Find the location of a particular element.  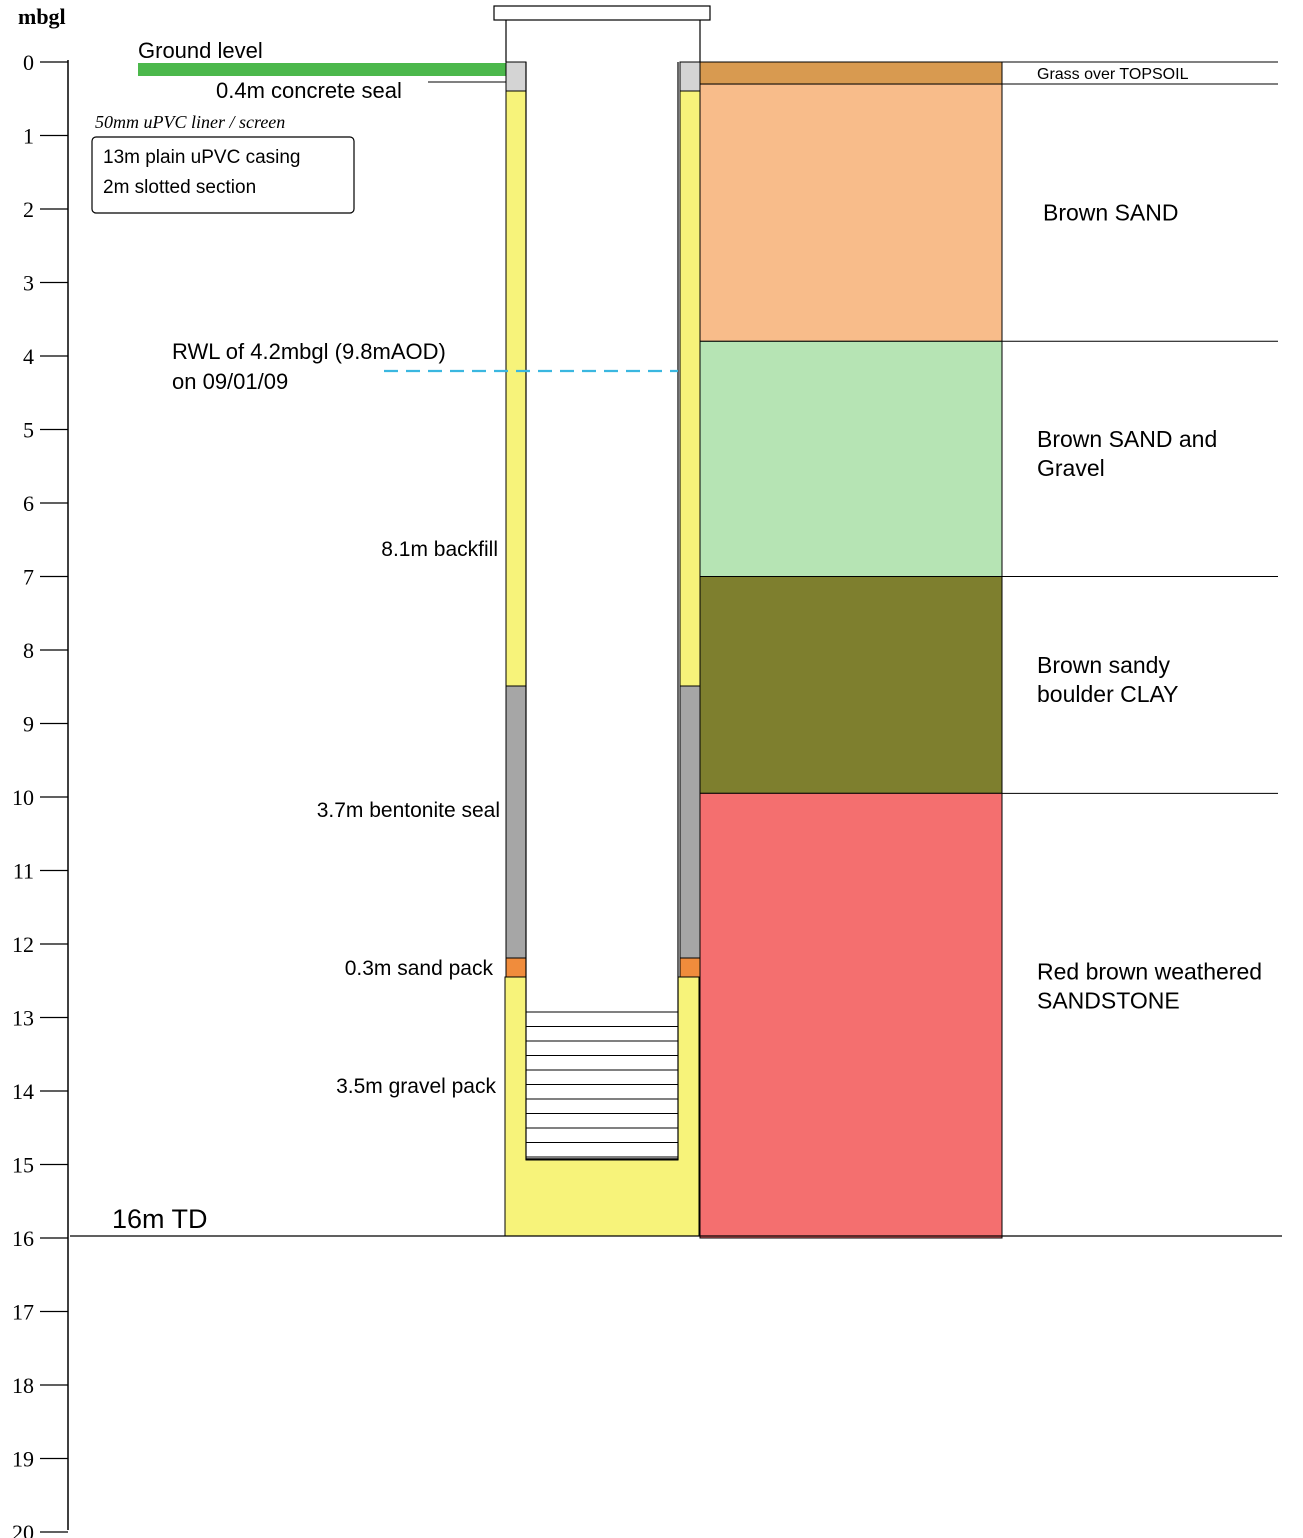

depth-tick-label: 18 is located at coordinates (23, 1385).